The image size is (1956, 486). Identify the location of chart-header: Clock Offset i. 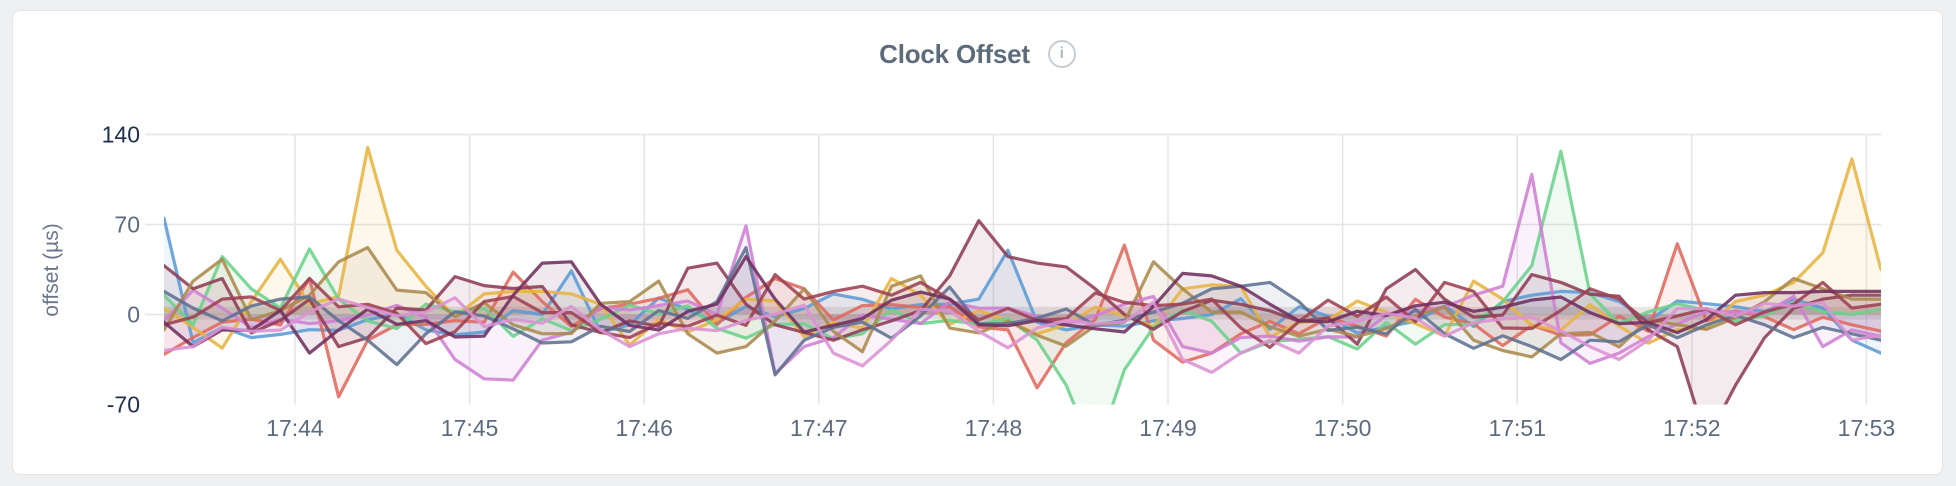
(977, 54).